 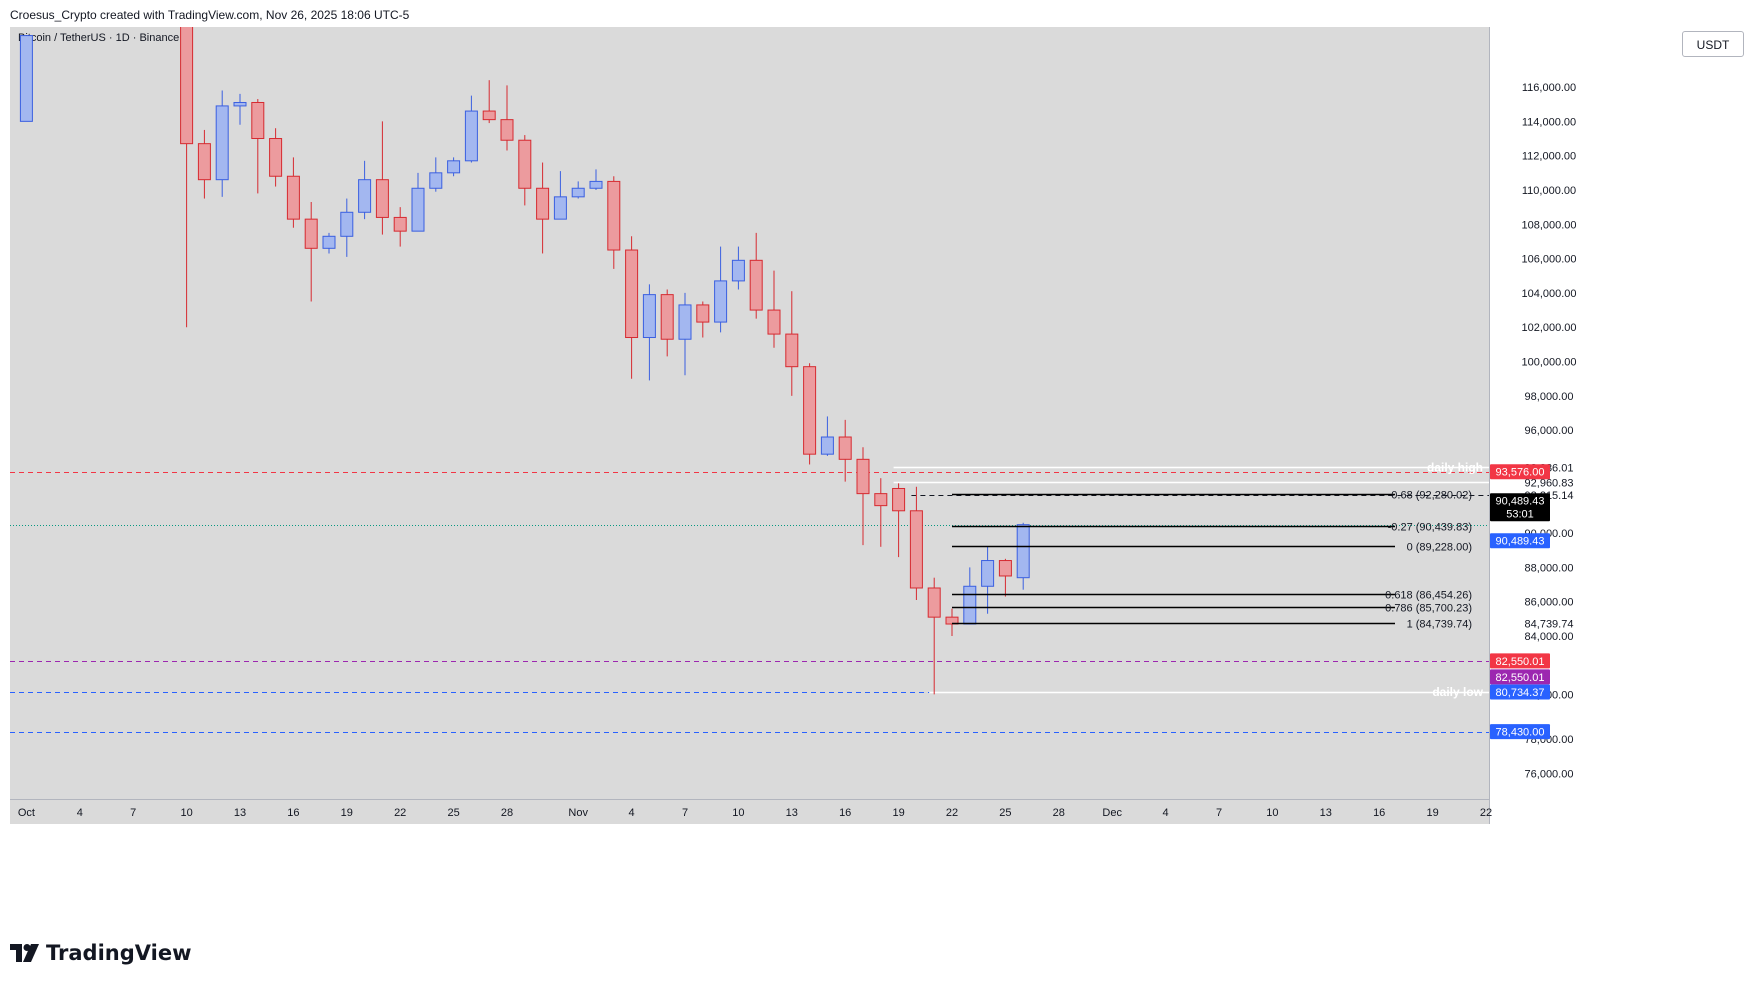 What do you see at coordinates (1219, 813) in the screenshot?
I see `x-tick-label-22: 7` at bounding box center [1219, 813].